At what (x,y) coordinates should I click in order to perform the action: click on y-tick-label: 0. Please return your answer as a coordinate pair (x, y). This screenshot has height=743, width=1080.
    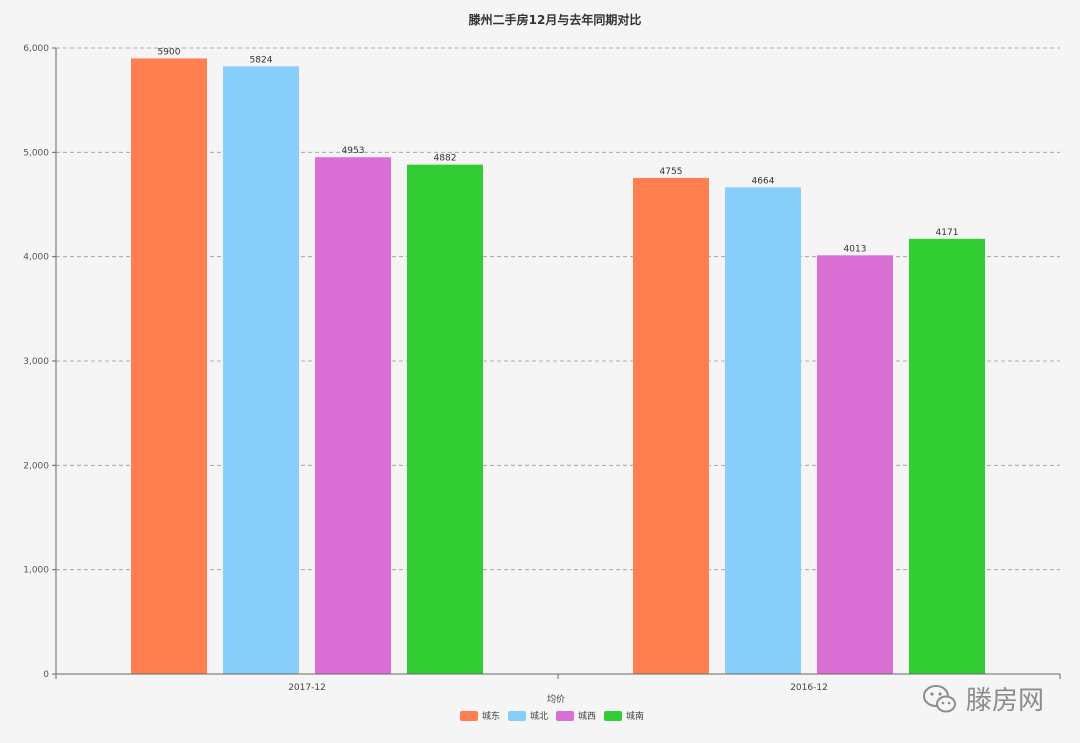
    Looking at the image, I should click on (46, 675).